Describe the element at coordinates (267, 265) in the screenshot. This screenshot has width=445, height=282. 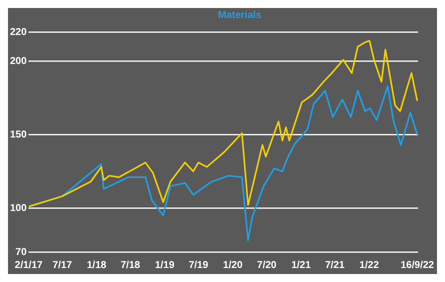
I see `x-tick-label: 7/20` at that location.